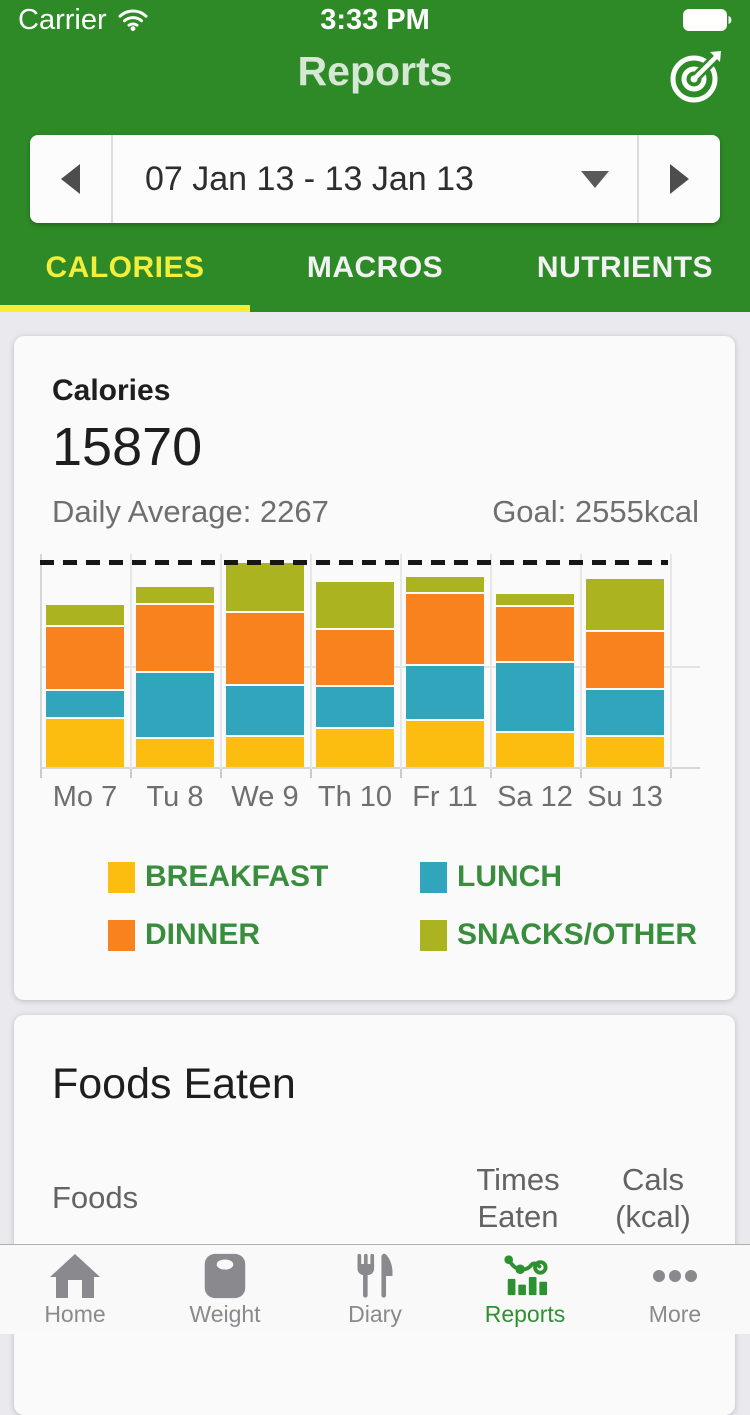  Describe the element at coordinates (675, 1276) in the screenshot. I see `more-dots-icon` at that location.